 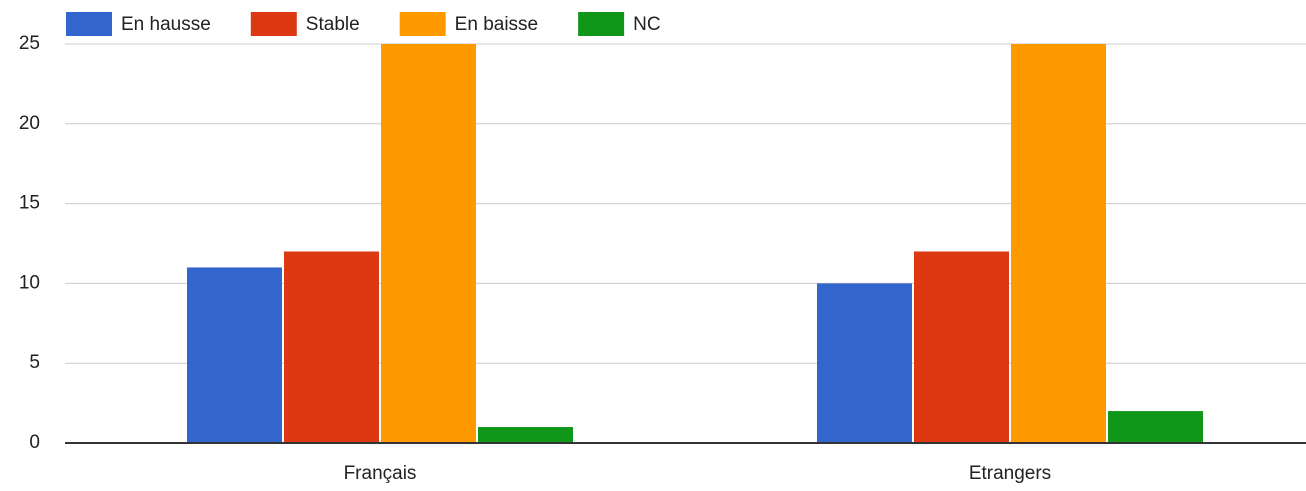 What do you see at coordinates (333, 24) in the screenshot?
I see `legend-label: Stable` at bounding box center [333, 24].